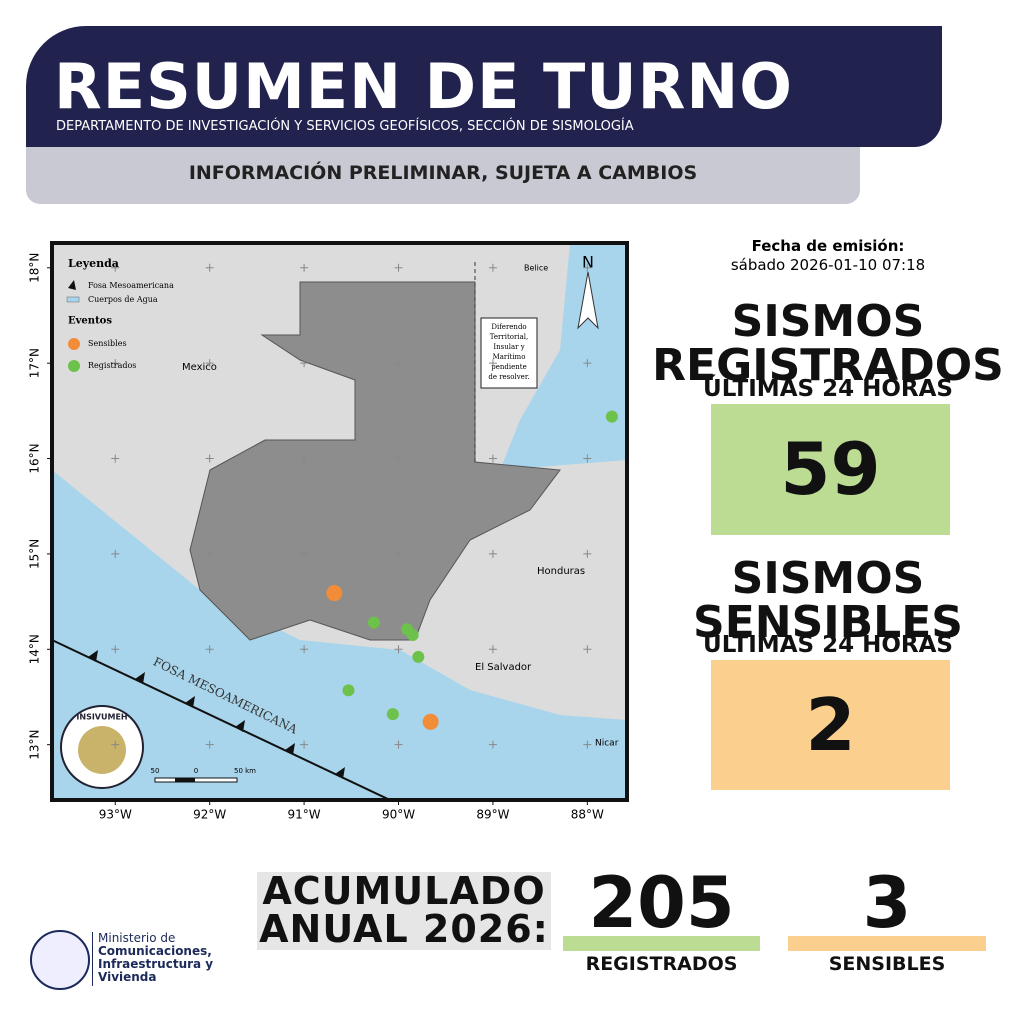 This screenshot has height=1024, width=1024. Describe the element at coordinates (92, 959) in the screenshot. I see `ministry-divider` at that location.